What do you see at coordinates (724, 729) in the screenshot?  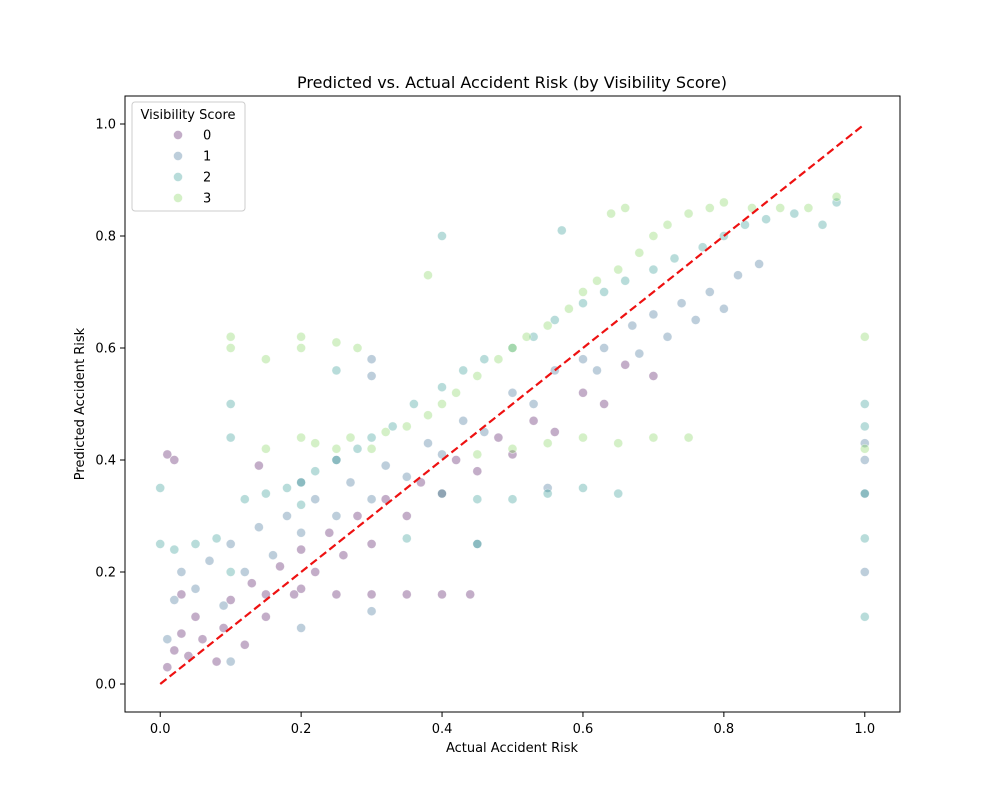 I see `x-tick-label-4: 0.8` at bounding box center [724, 729].